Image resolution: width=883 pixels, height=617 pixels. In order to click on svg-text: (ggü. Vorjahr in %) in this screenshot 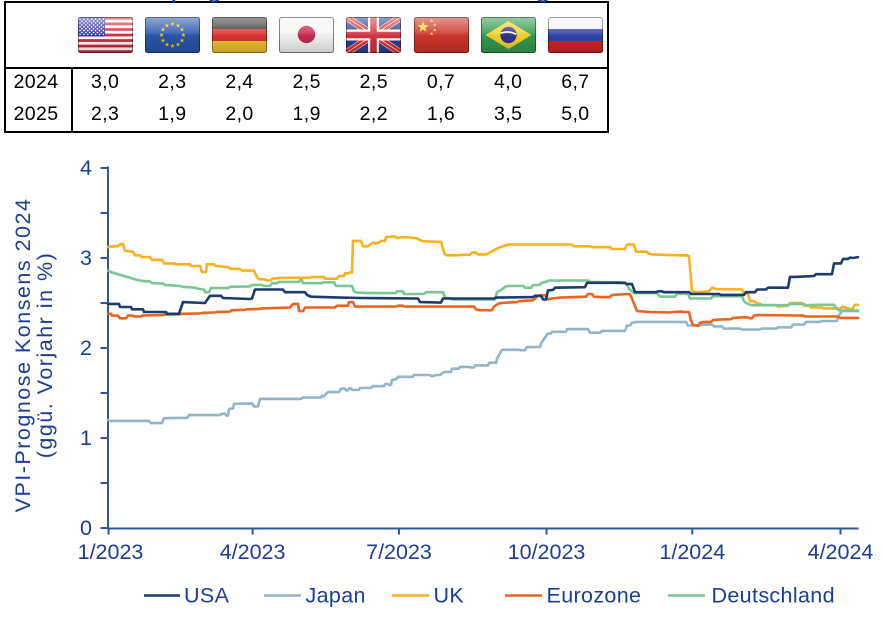, I will do `click(45, 355)`.